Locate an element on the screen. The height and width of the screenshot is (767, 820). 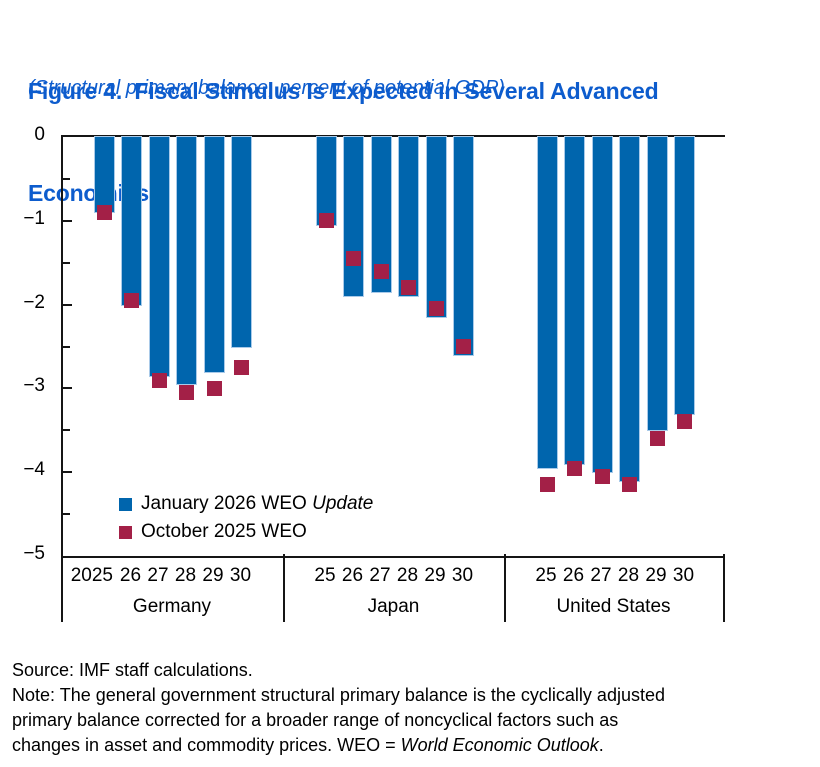
y-tick-label: −2 is located at coordinates (34, 302).